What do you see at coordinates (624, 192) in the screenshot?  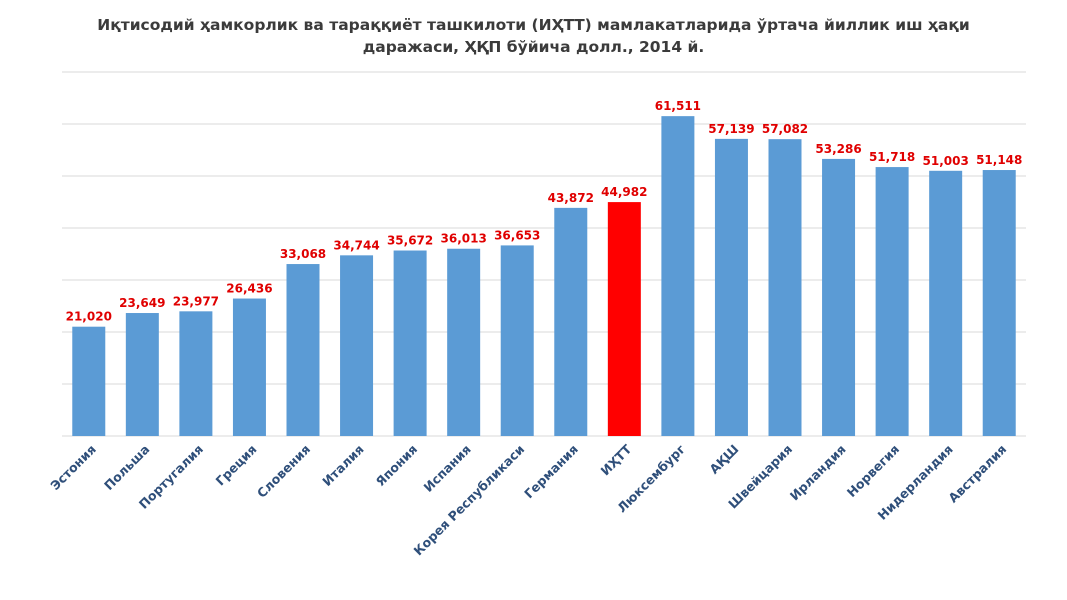 I see `value-label: 44,982` at bounding box center [624, 192].